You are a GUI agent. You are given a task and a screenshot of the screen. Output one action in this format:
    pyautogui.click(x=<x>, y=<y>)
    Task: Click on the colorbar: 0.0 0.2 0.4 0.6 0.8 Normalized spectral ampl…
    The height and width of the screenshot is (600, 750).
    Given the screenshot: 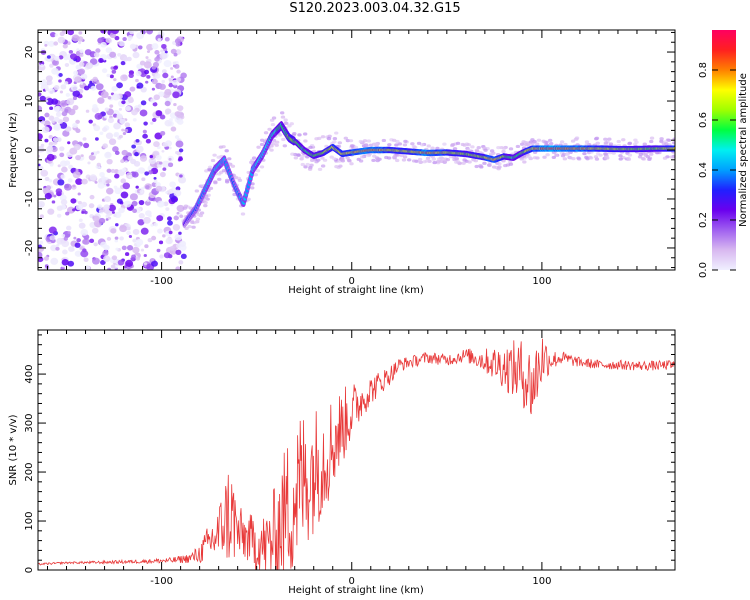 What is the action you would take?
    pyautogui.click(x=723, y=154)
    